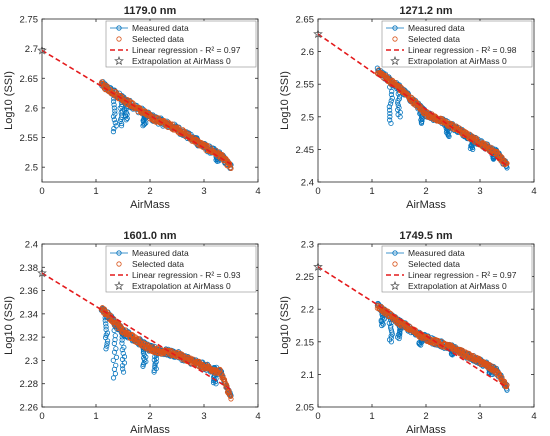 Image resolution: width=550 pixels, height=436 pixels. Describe the element at coordinates (31, 108) in the screenshot. I see `y-tick-label: 2.6` at that location.